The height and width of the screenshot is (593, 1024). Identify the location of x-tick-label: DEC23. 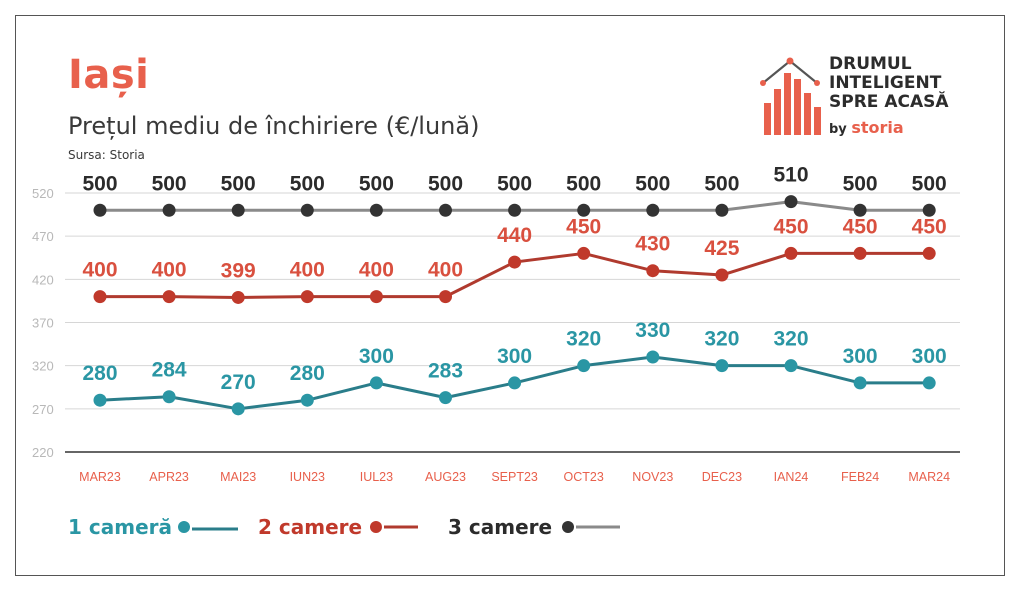
(722, 477).